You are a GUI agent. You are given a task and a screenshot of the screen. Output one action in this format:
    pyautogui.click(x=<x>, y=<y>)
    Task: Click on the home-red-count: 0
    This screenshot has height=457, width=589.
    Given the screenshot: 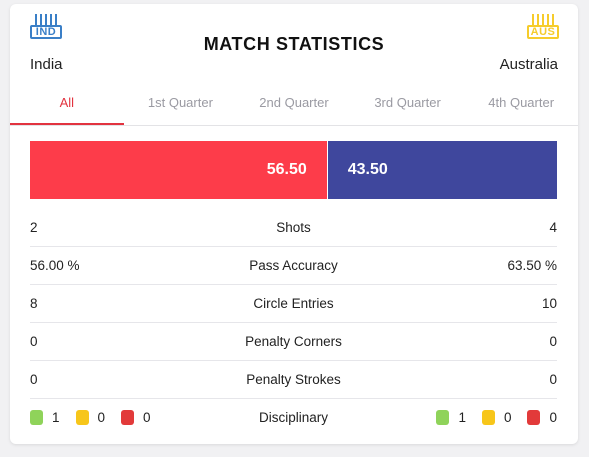 What is the action you would take?
    pyautogui.click(x=147, y=417)
    